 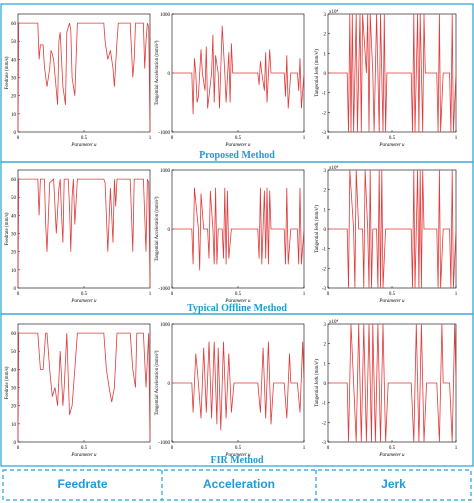 I want to click on footer-bar, so click(x=237, y=485).